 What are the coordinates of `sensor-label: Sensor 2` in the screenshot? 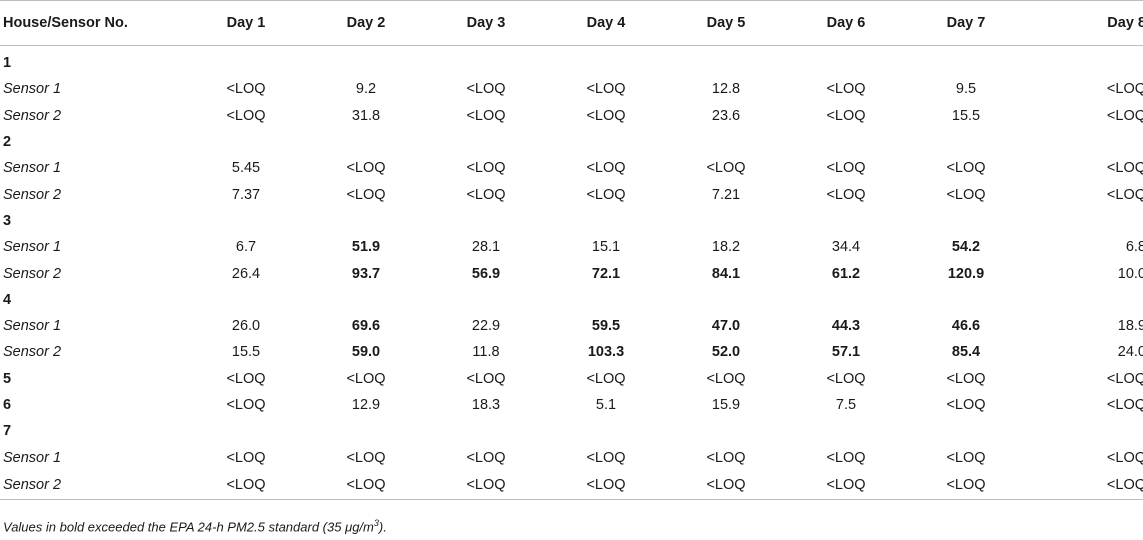 It's located at (32, 352).